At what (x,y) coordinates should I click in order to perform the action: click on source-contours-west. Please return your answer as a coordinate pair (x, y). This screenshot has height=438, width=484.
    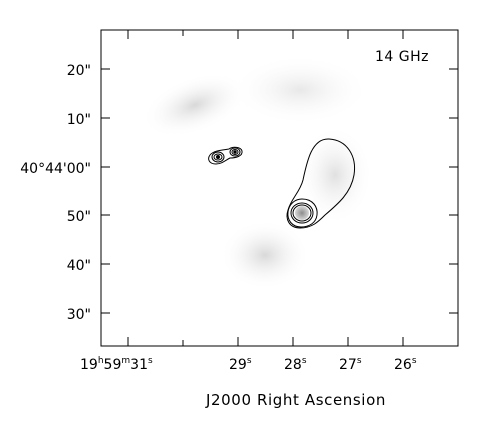
    Looking at the image, I should click on (225, 155).